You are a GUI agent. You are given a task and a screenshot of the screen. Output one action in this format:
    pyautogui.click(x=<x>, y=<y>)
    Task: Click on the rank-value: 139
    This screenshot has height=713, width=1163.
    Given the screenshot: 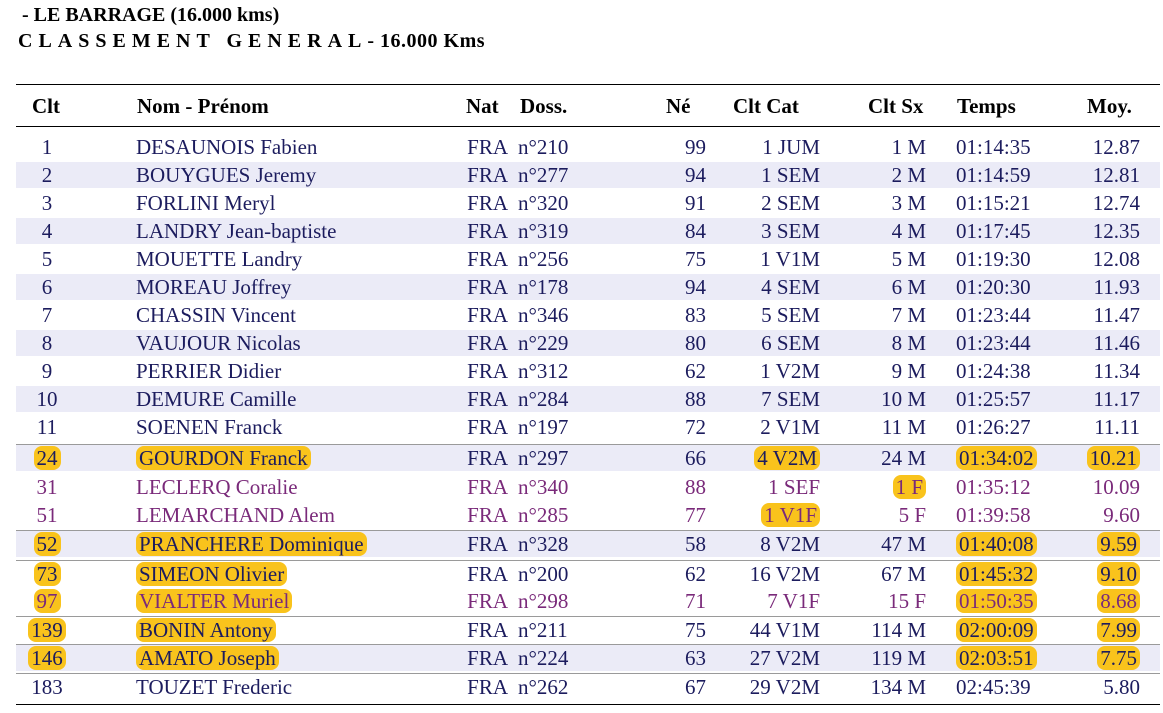 What is the action you would take?
    pyautogui.click(x=47, y=630)
    